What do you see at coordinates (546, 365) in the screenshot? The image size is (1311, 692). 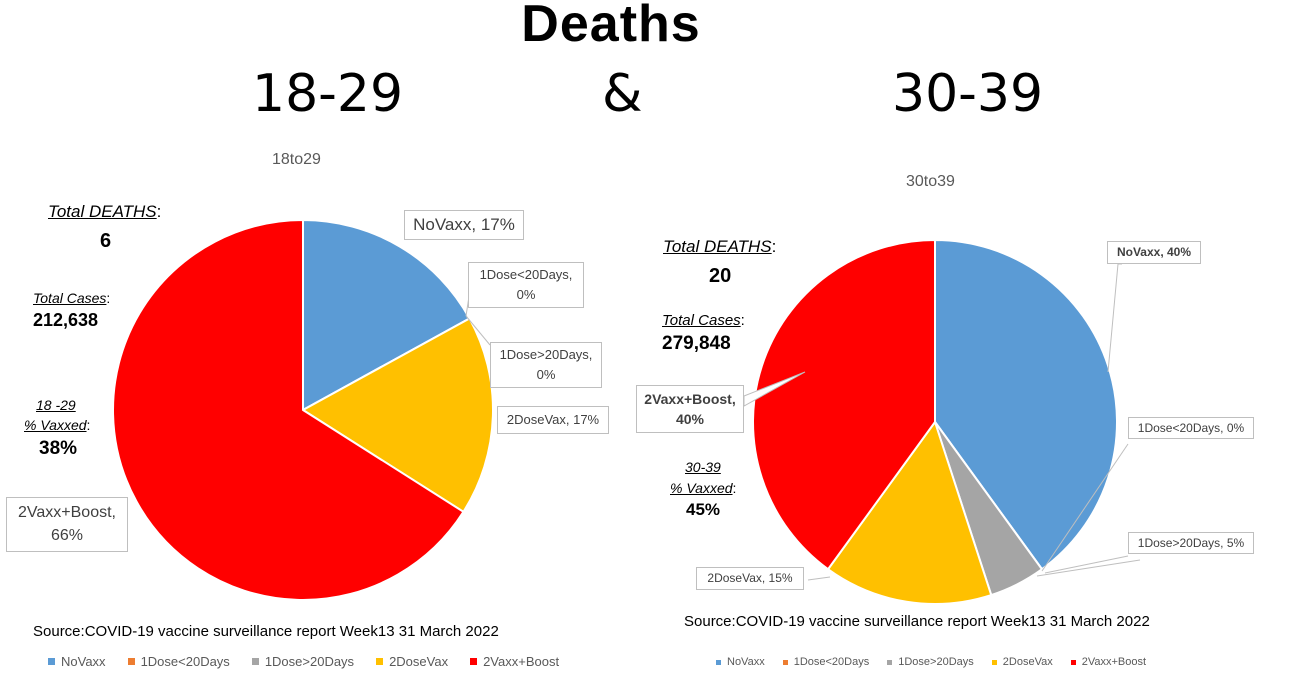 I see `callout-left-1dose-gt20: 1Dose>20Days, 0%` at bounding box center [546, 365].